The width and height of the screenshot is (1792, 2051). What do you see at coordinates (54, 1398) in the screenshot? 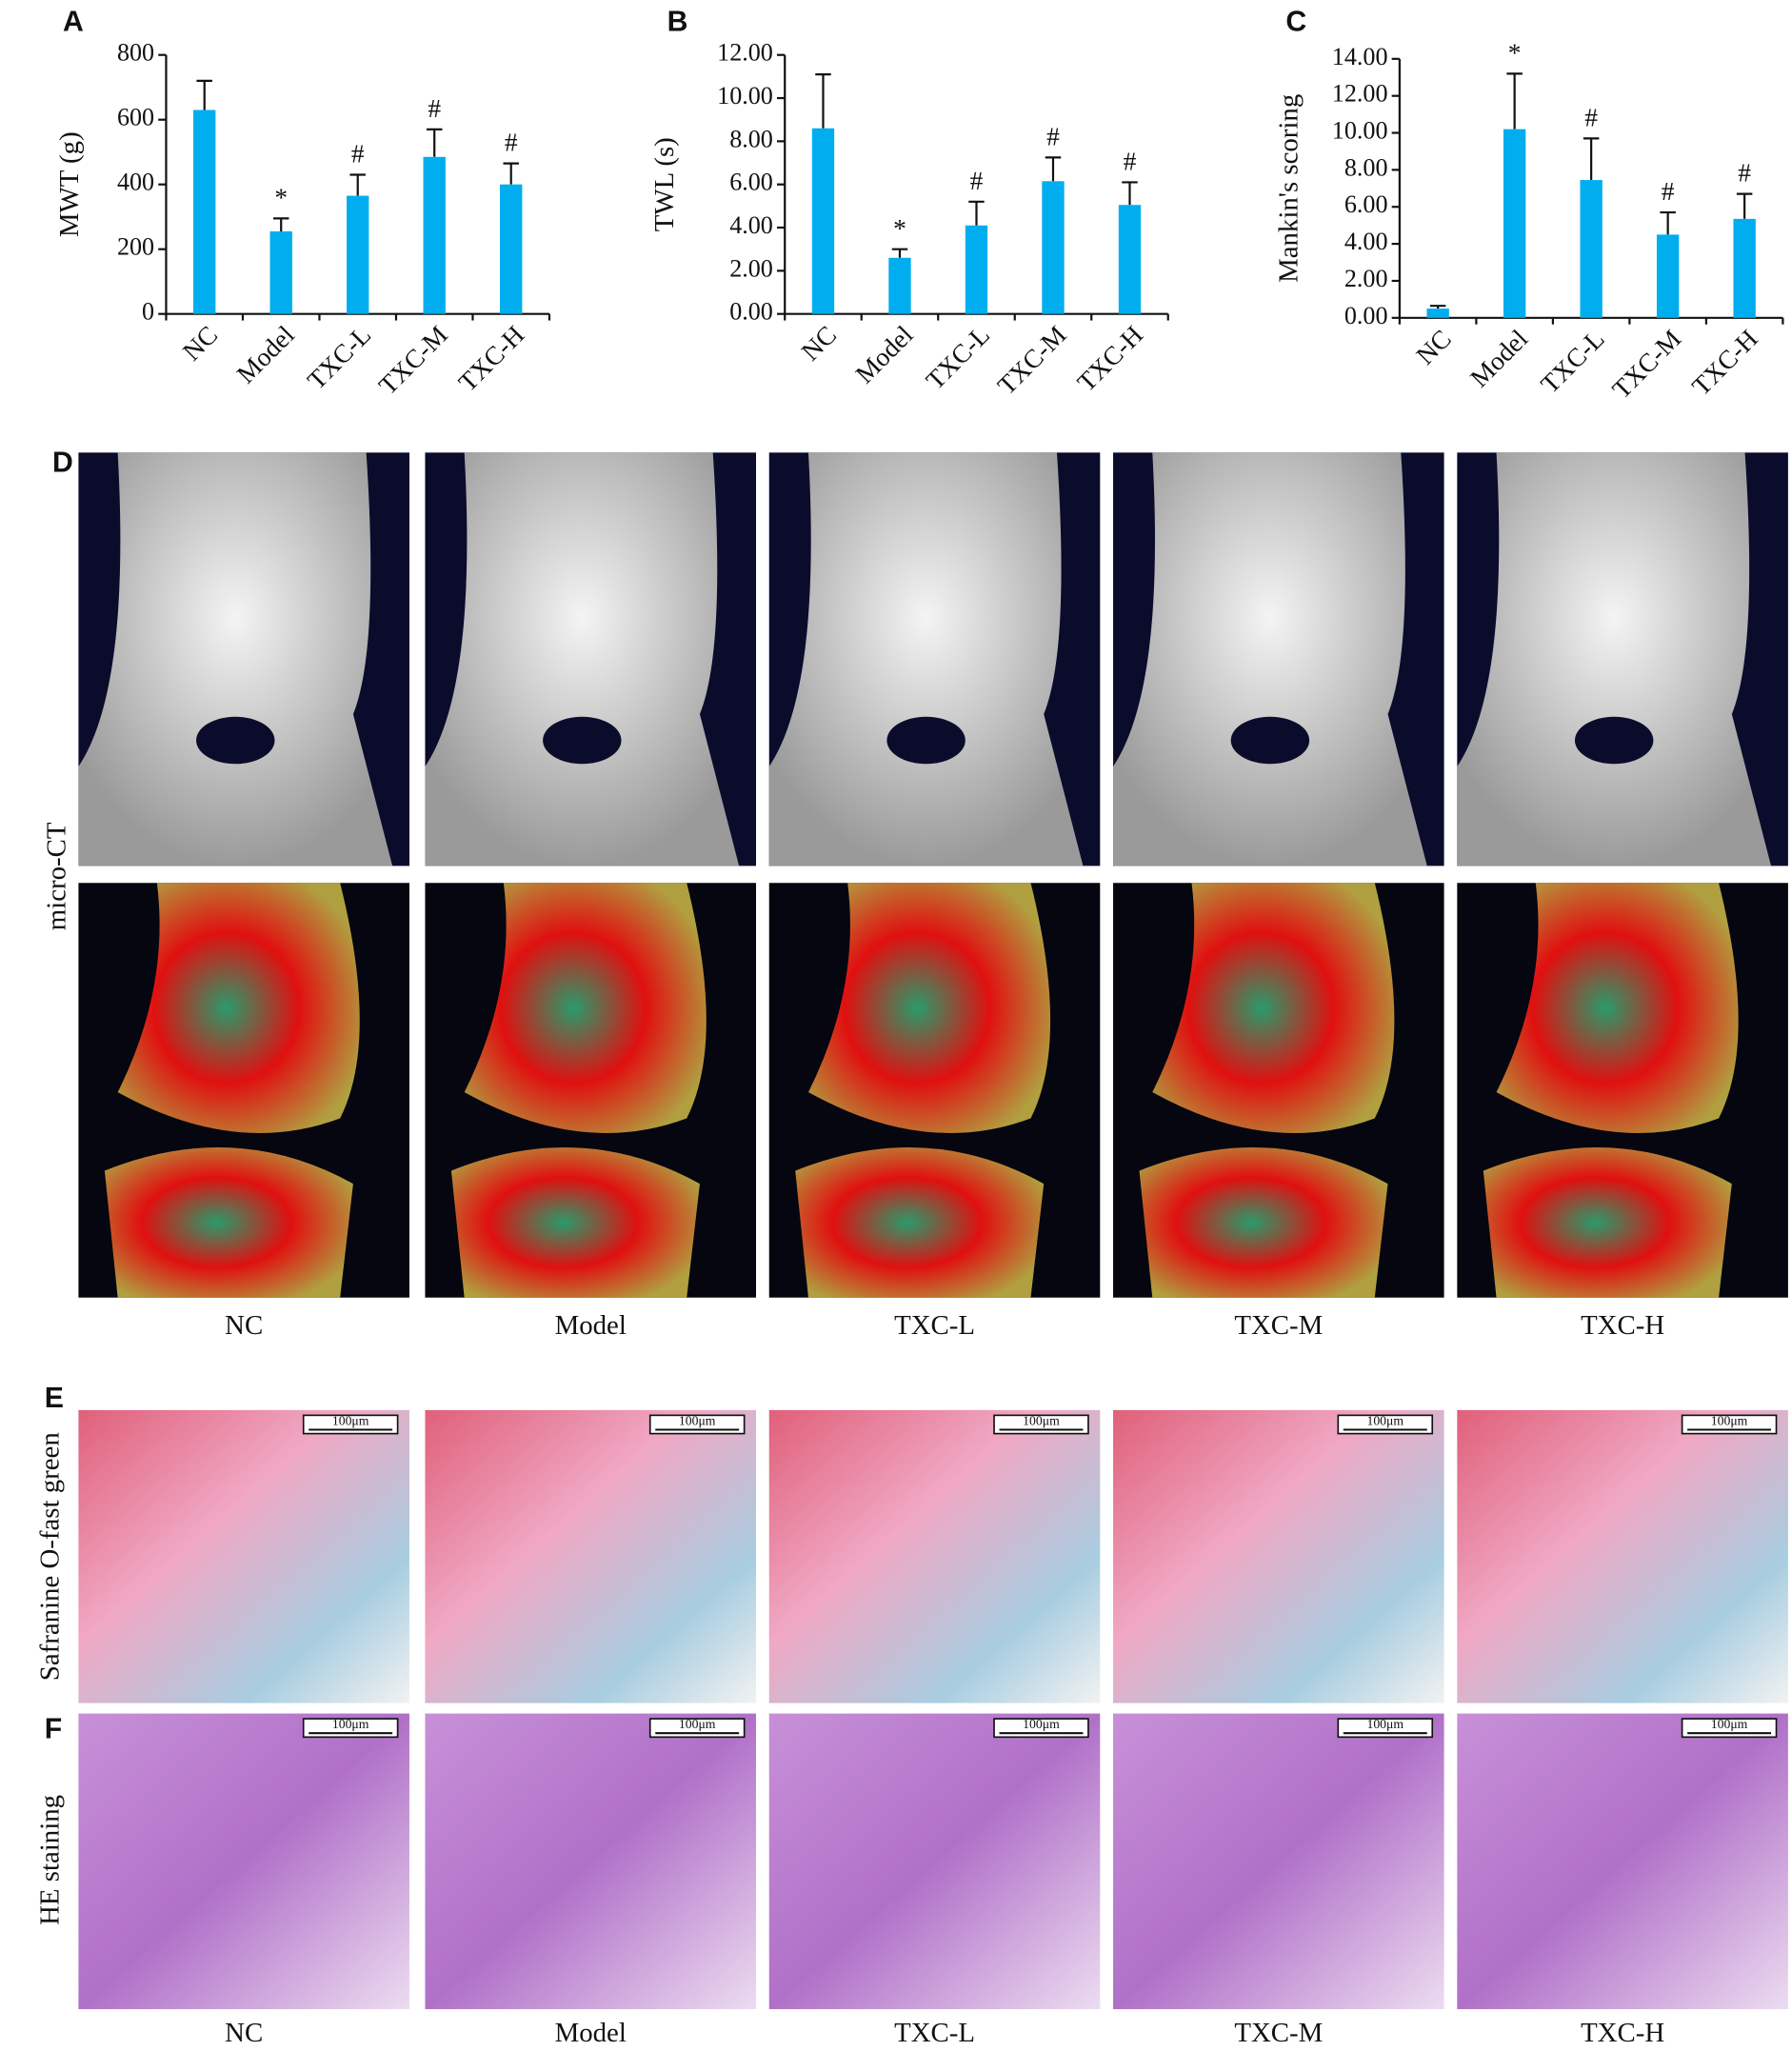
I see `panel-label: E` at bounding box center [54, 1398].